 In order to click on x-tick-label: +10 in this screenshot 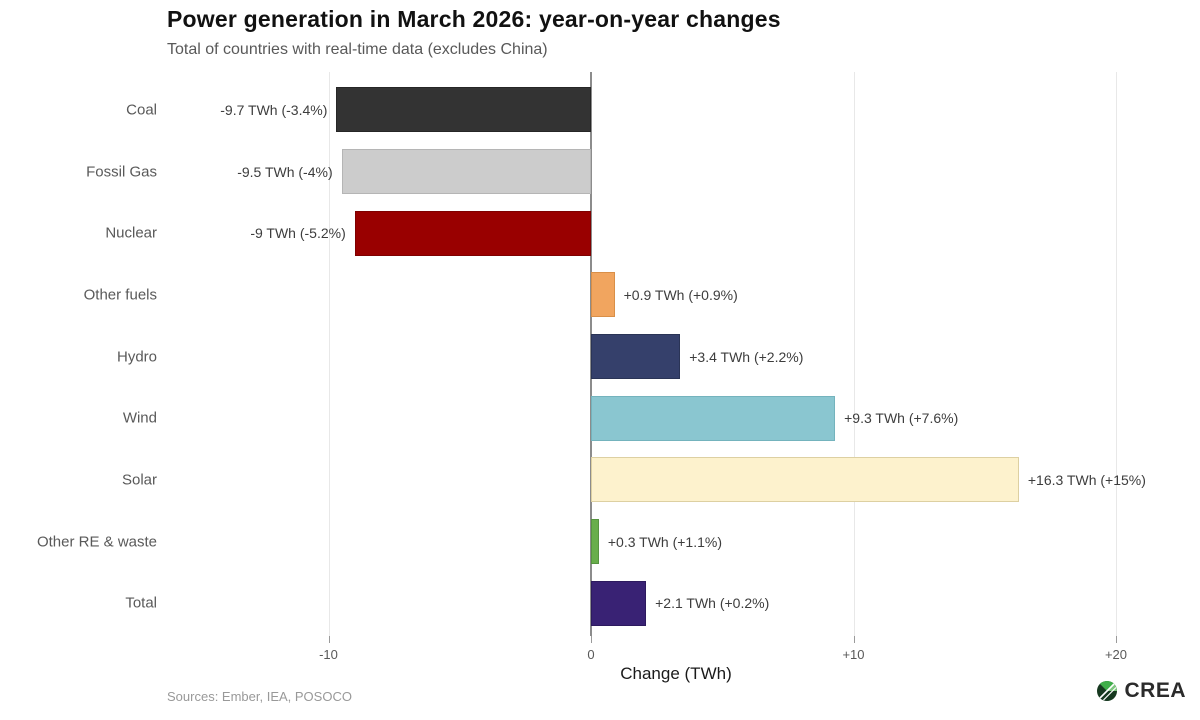, I will do `click(853, 654)`.